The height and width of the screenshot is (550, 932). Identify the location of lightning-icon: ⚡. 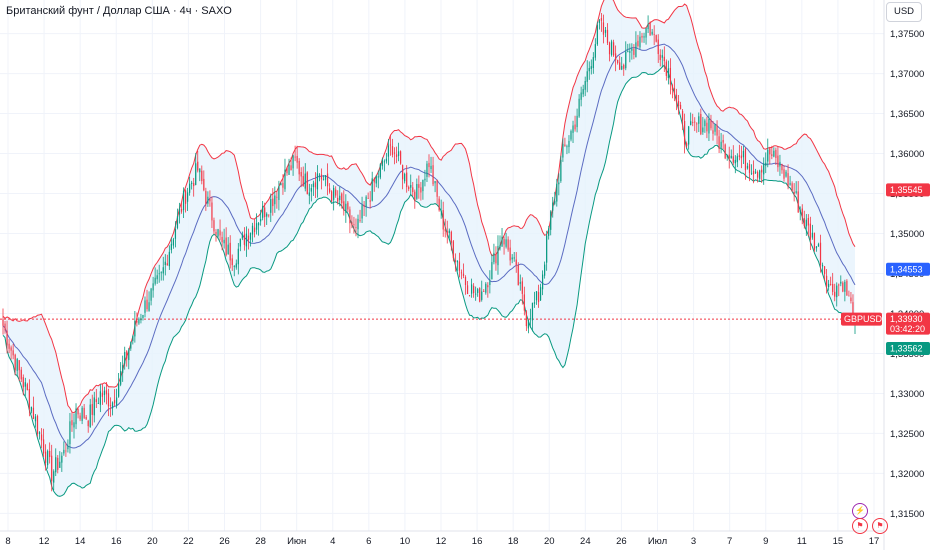
(860, 511).